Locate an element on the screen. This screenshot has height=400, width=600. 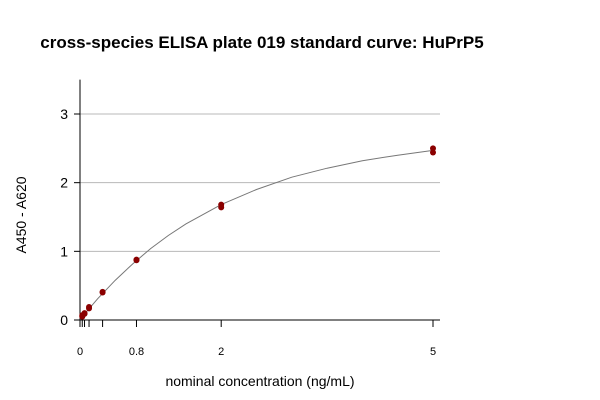
y-ticks: 0 1 2 3 is located at coordinates (70, 217).